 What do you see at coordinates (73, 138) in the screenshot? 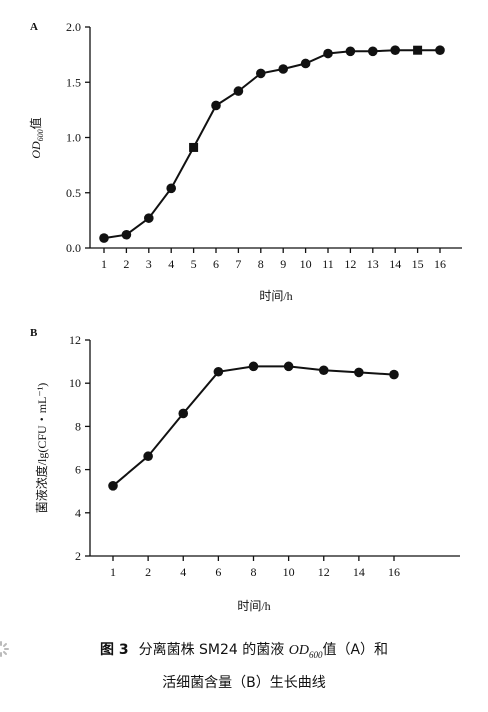
I see `chart-a-ytick-label: 1.0` at bounding box center [73, 138].